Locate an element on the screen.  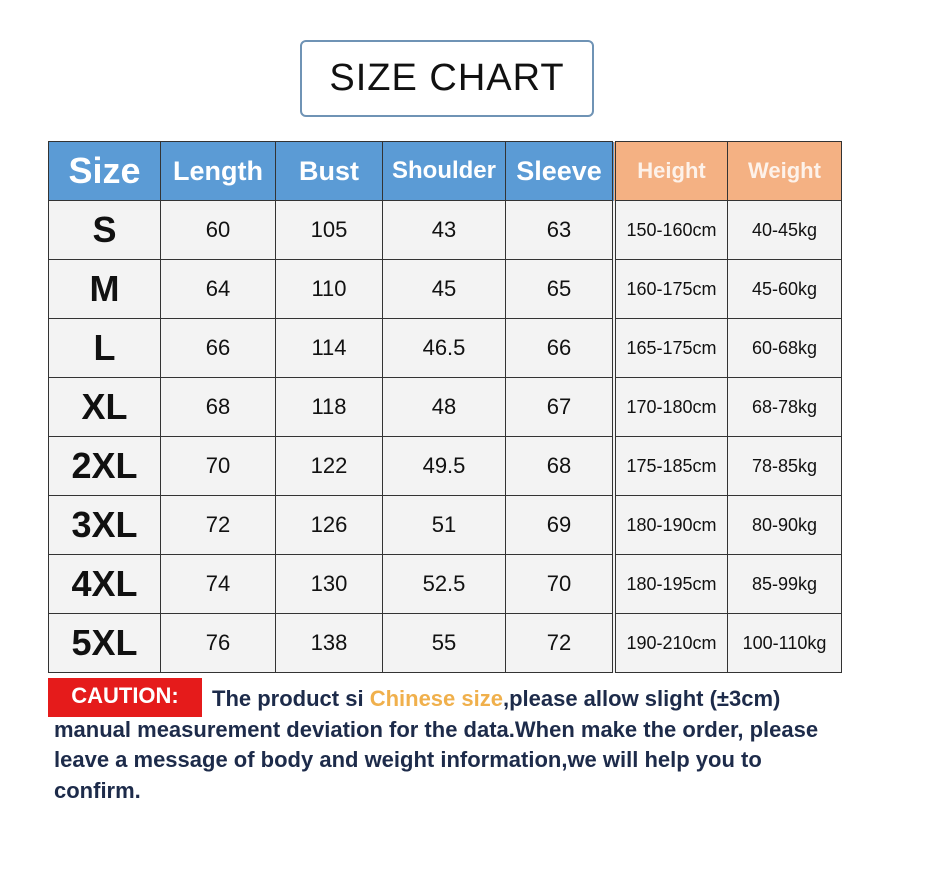
cell-weight: 60-68kg is located at coordinates (784, 348).